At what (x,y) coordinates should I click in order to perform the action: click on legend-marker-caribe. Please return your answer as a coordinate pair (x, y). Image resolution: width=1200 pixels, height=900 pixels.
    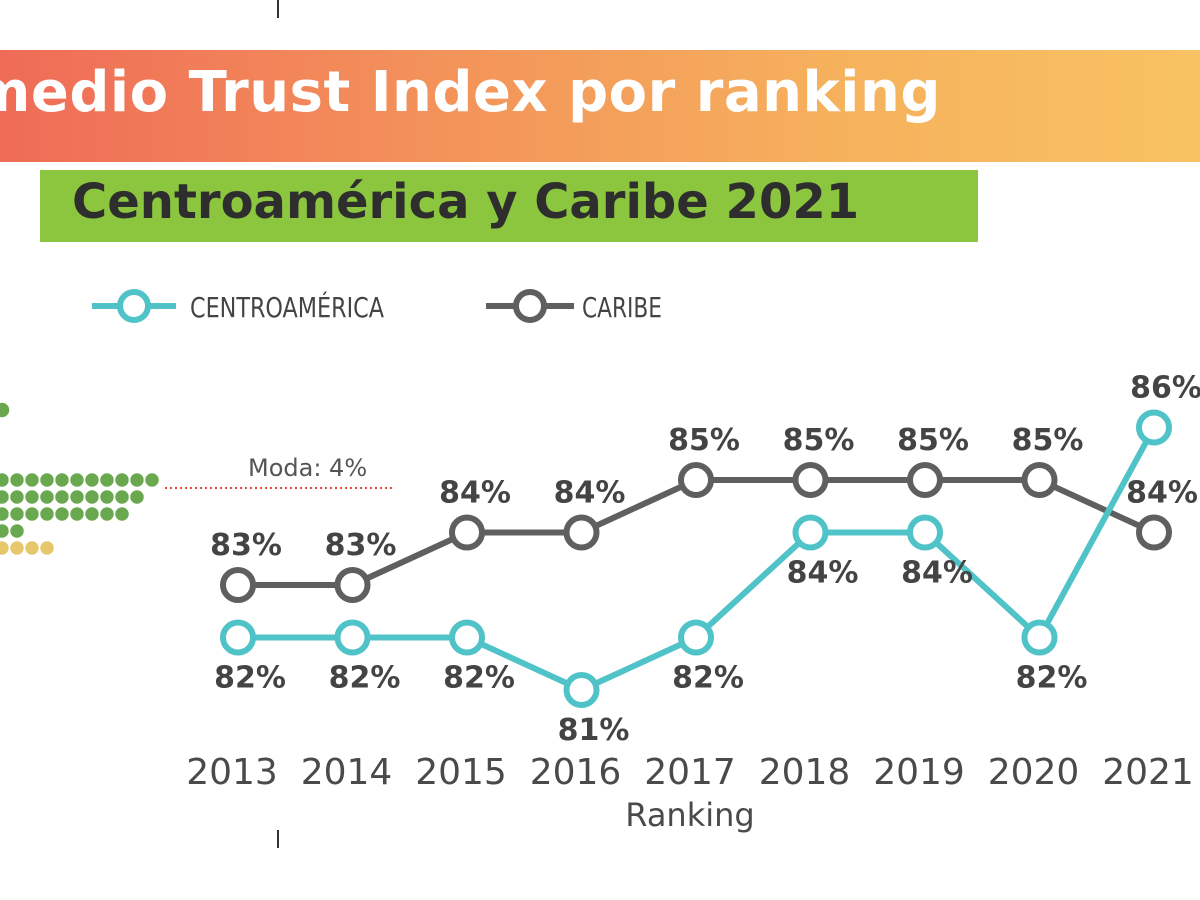
    Looking at the image, I should click on (530, 306).